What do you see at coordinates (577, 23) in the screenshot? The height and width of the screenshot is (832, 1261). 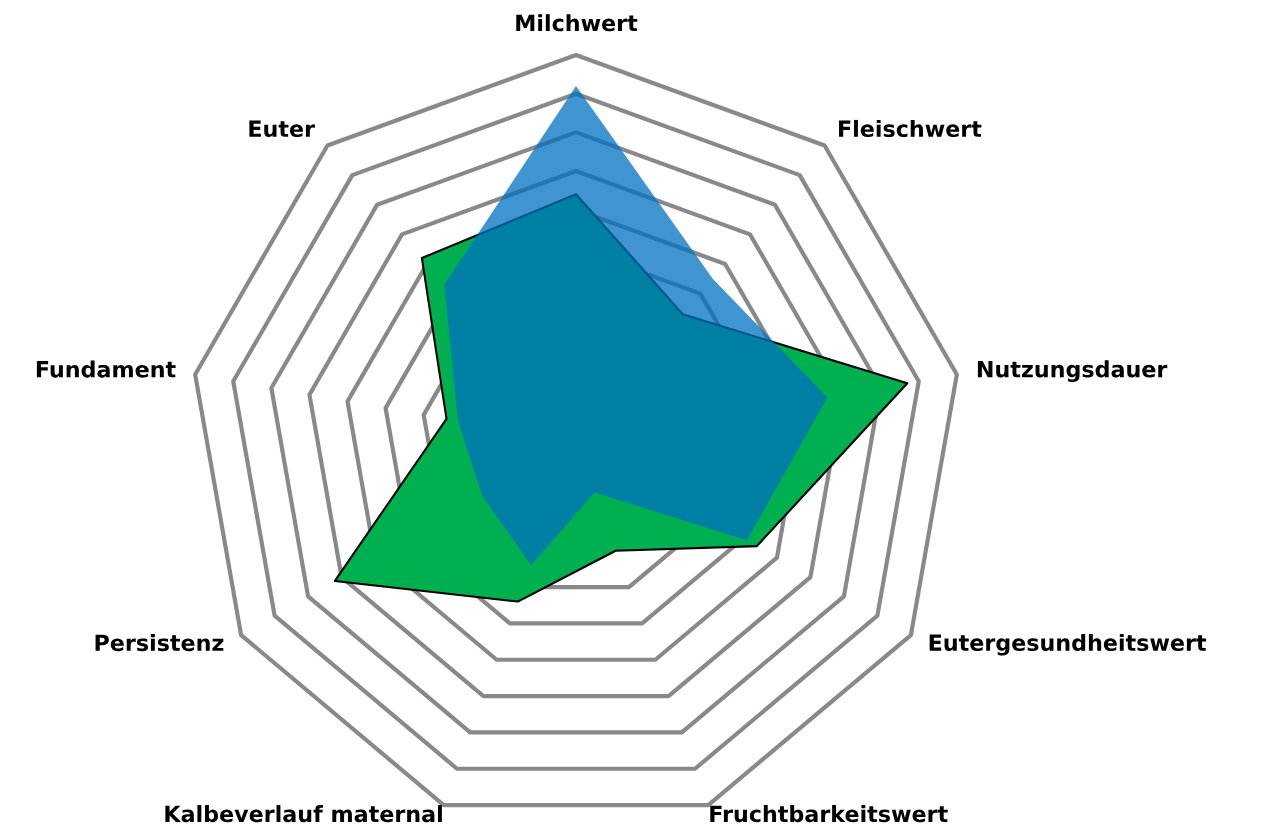 I see `spoke-label: Milchwert` at bounding box center [577, 23].